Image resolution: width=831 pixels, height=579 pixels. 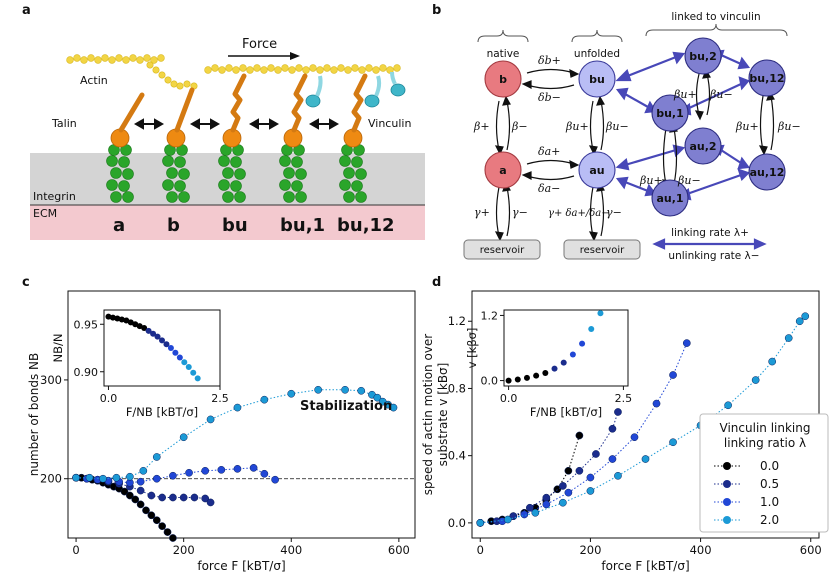 I want to click on node-bu12, so click(x=767, y=78).